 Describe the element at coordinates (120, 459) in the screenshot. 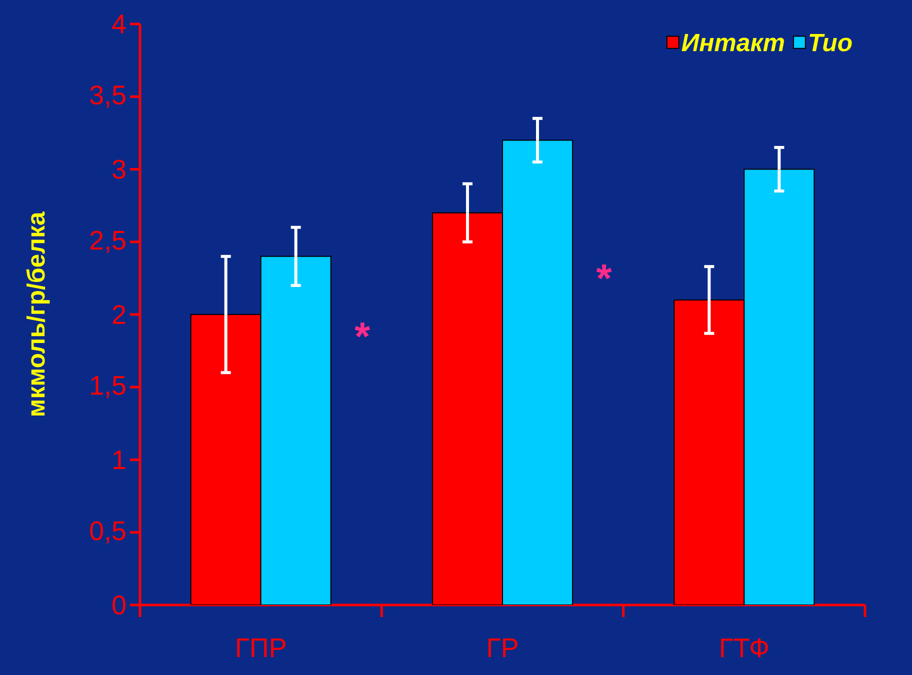

I see `y-tick-label: 1` at that location.